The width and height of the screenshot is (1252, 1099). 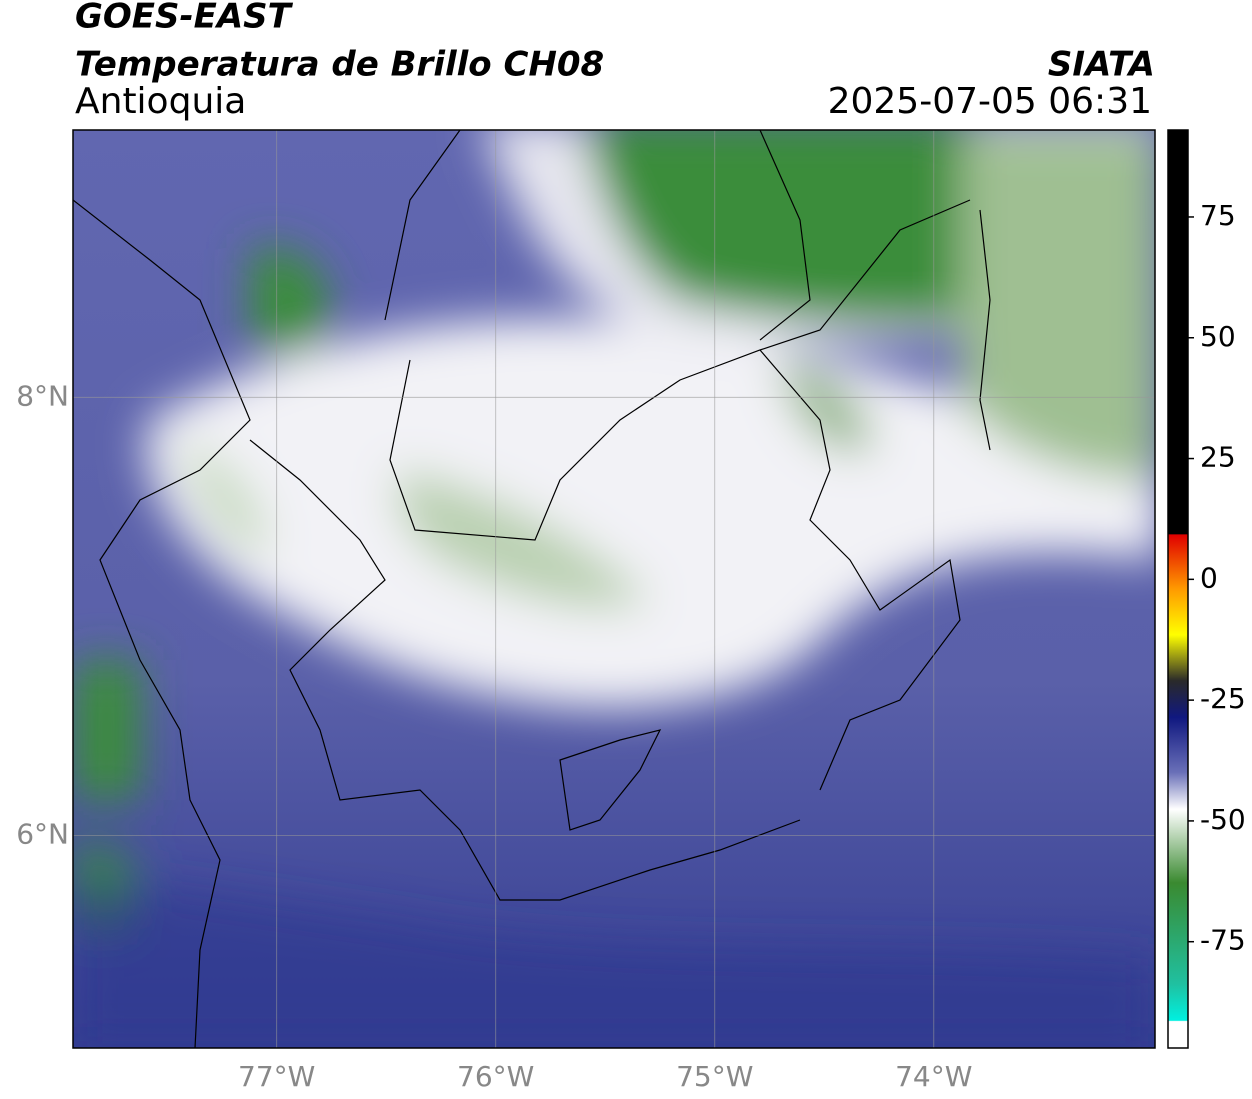 I want to click on x-tick-label: 76°W, so click(x=495, y=1076).